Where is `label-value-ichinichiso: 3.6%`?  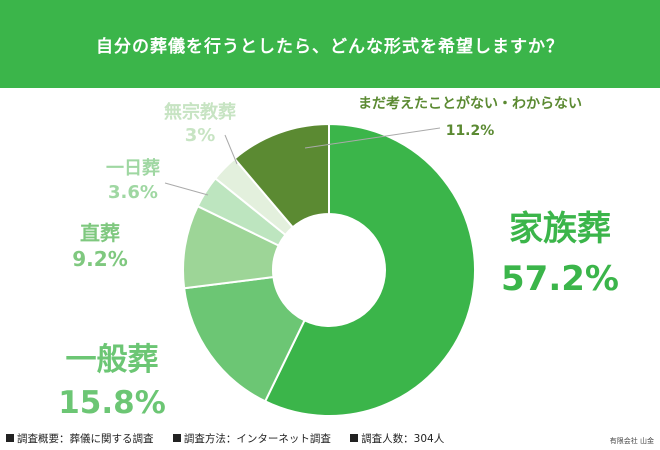 label-value-ichinichiso: 3.6% is located at coordinates (133, 192).